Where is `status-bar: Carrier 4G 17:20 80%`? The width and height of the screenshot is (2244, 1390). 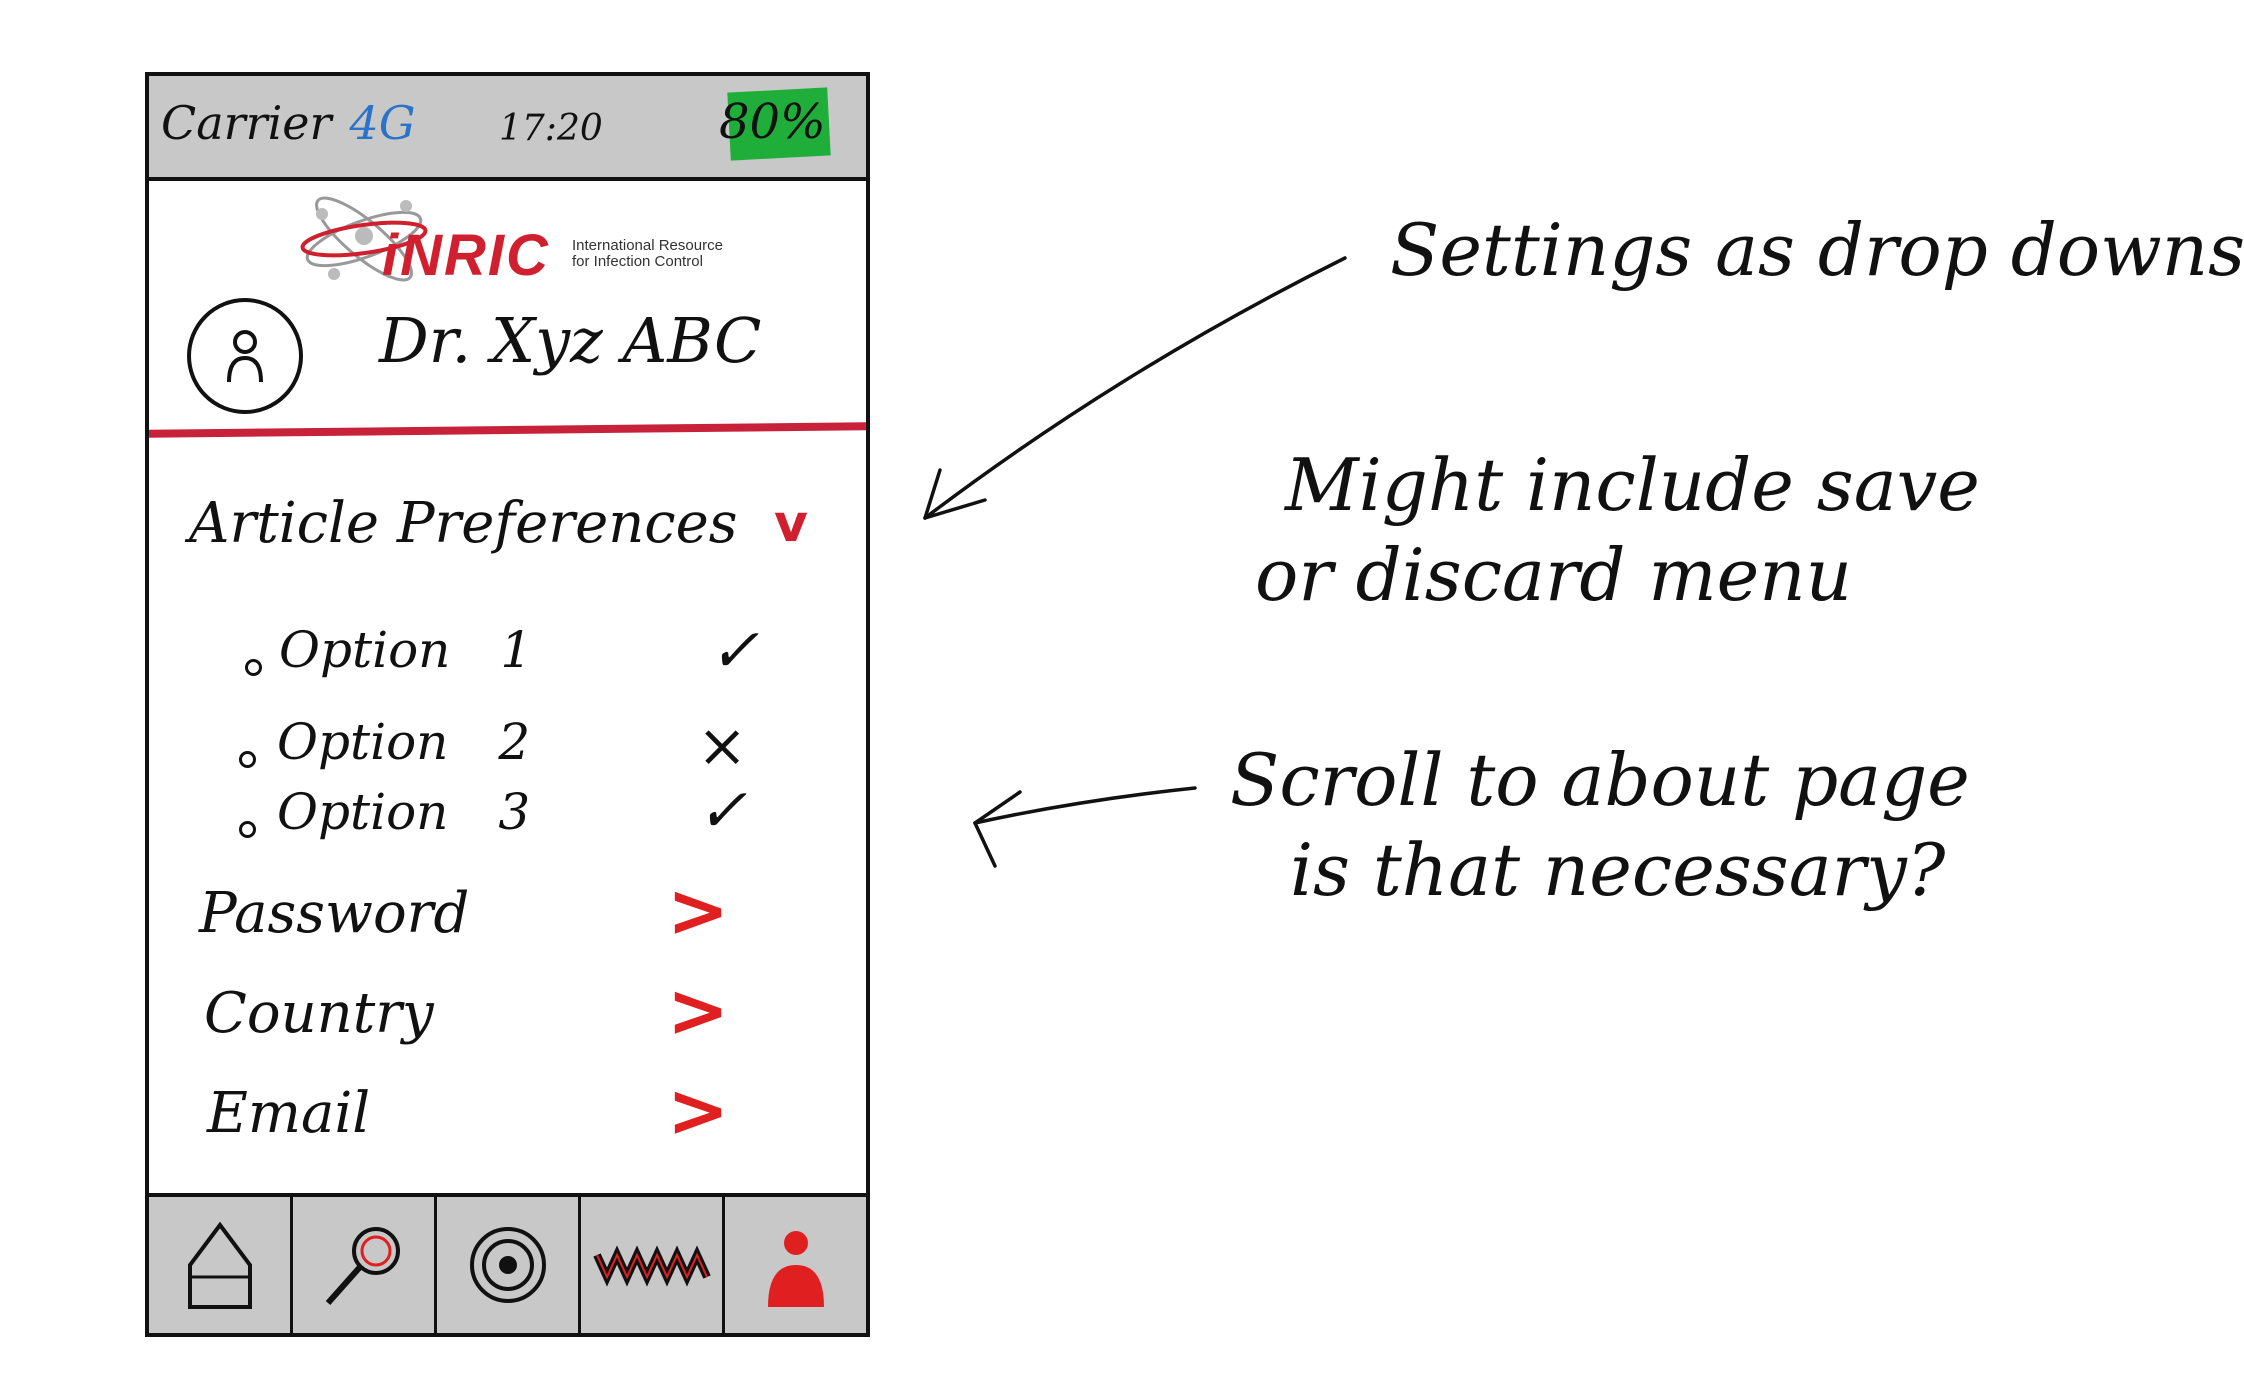 status-bar: Carrier 4G 17:20 80% is located at coordinates (507, 128).